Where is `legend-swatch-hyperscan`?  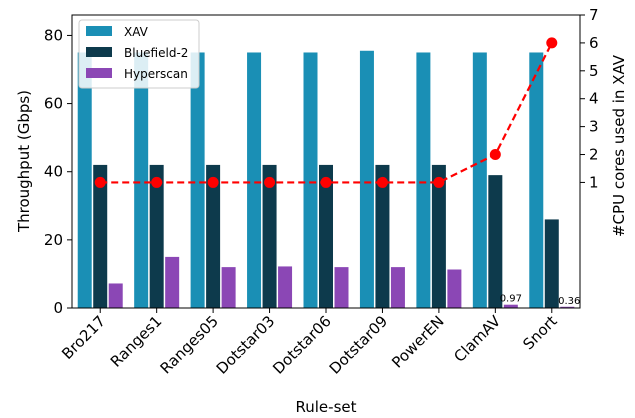 legend-swatch-hyperscan is located at coordinates (99, 73).